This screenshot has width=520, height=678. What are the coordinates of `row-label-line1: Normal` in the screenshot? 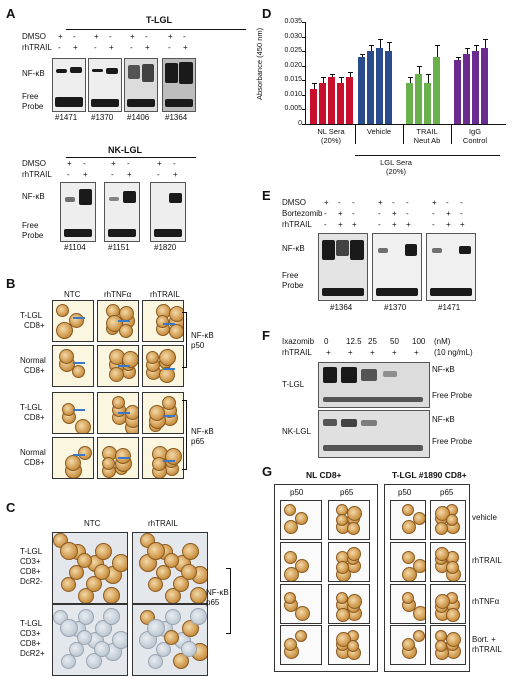 It's located at (33, 360).